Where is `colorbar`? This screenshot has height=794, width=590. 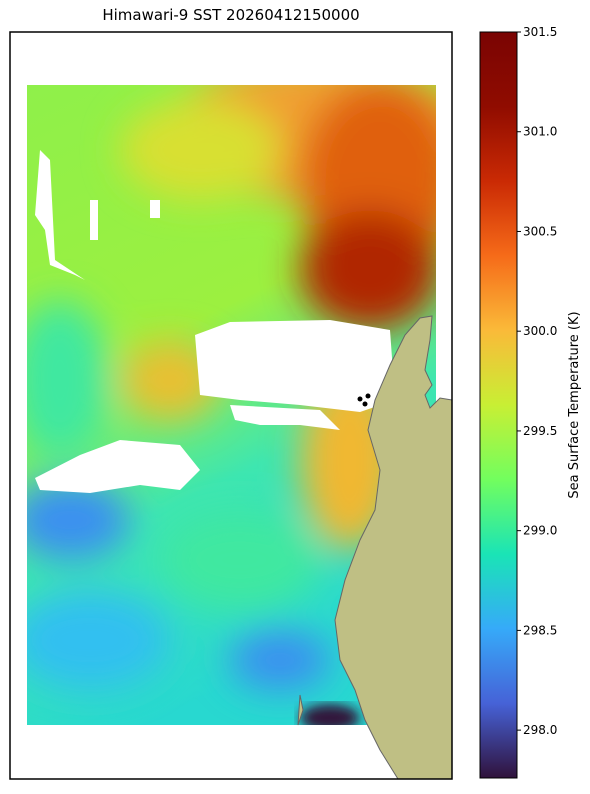 colorbar is located at coordinates (498, 405).